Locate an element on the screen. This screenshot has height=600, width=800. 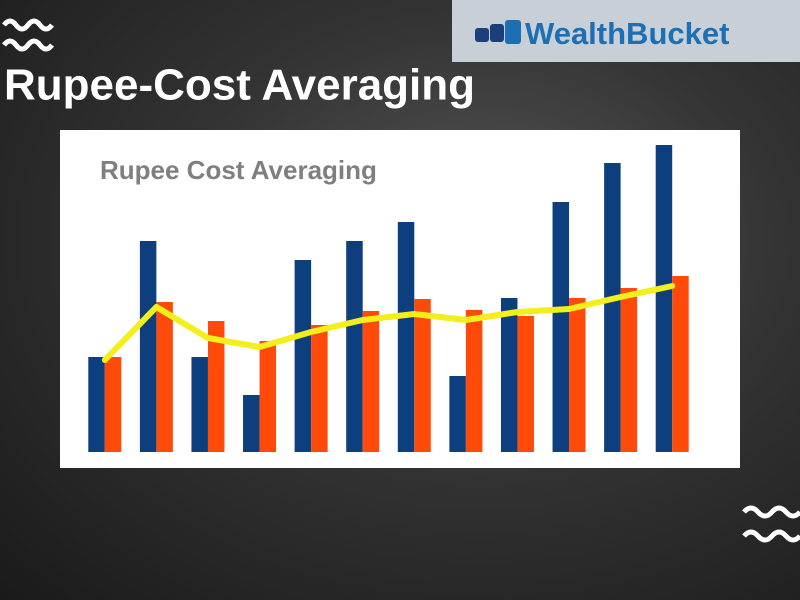
brand: WealthBucket is located at coordinates (627, 33).